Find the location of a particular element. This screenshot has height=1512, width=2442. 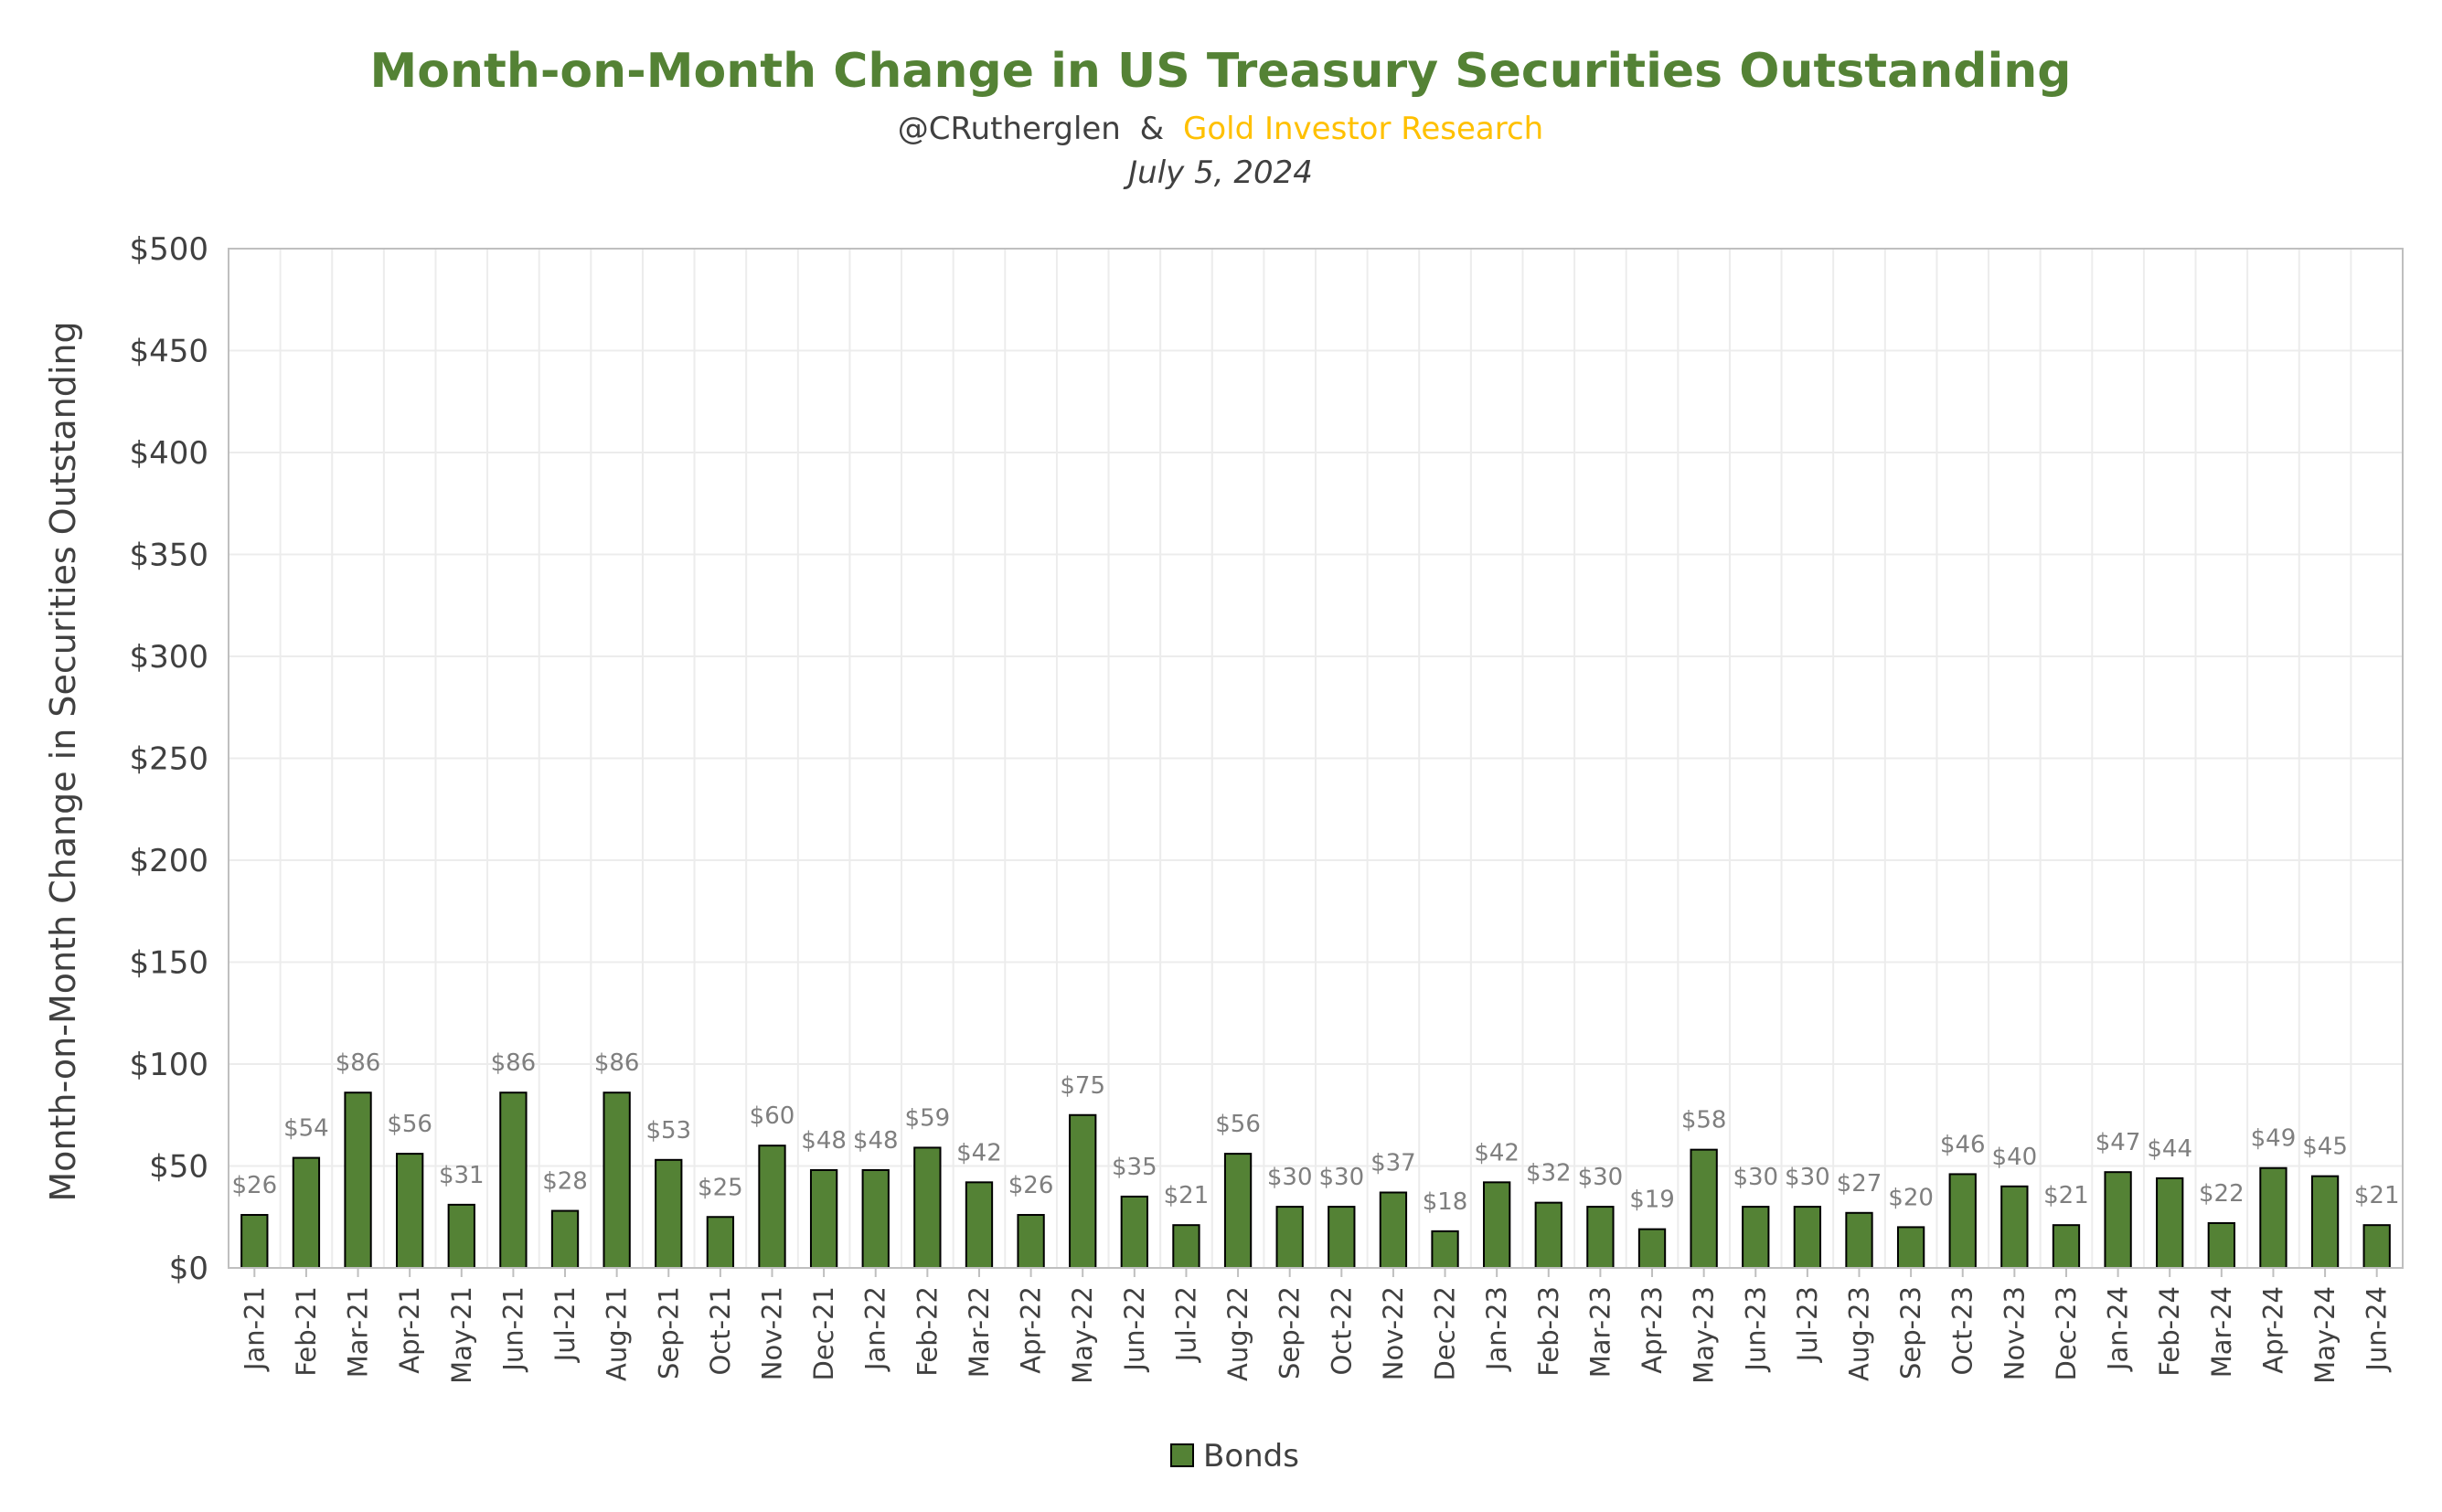

x-tick-label: May-24 is located at coordinates (2325, 1335).